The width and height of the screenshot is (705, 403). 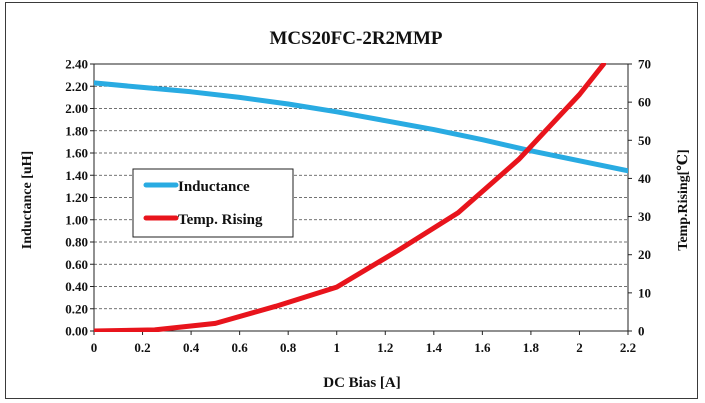 What do you see at coordinates (362, 383) in the screenshot?
I see `x-axis-label: DC Bias [A]` at bounding box center [362, 383].